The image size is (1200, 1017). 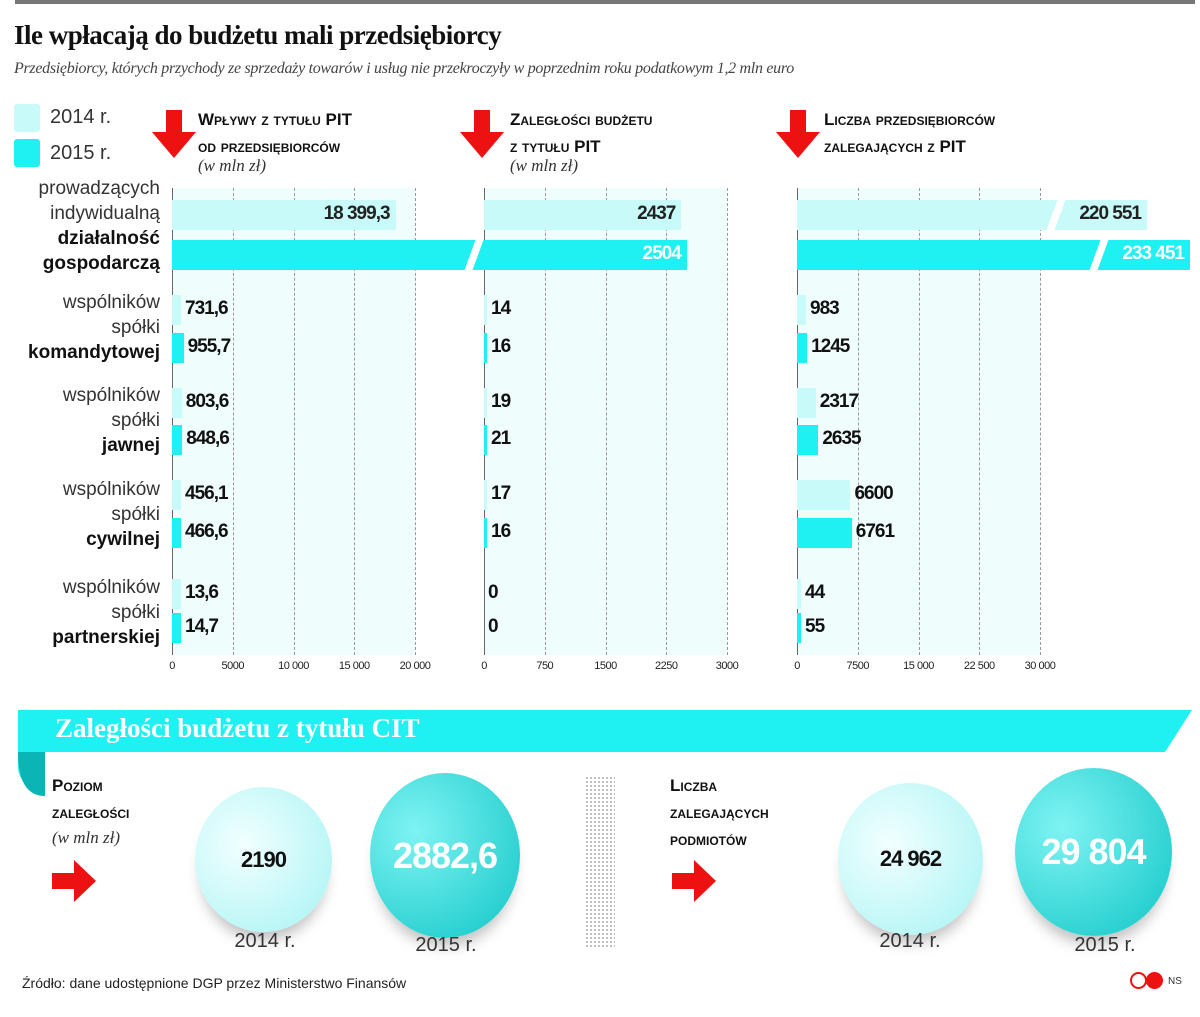 I want to click on category-label-line: indywidualną, so click(x=105, y=213).